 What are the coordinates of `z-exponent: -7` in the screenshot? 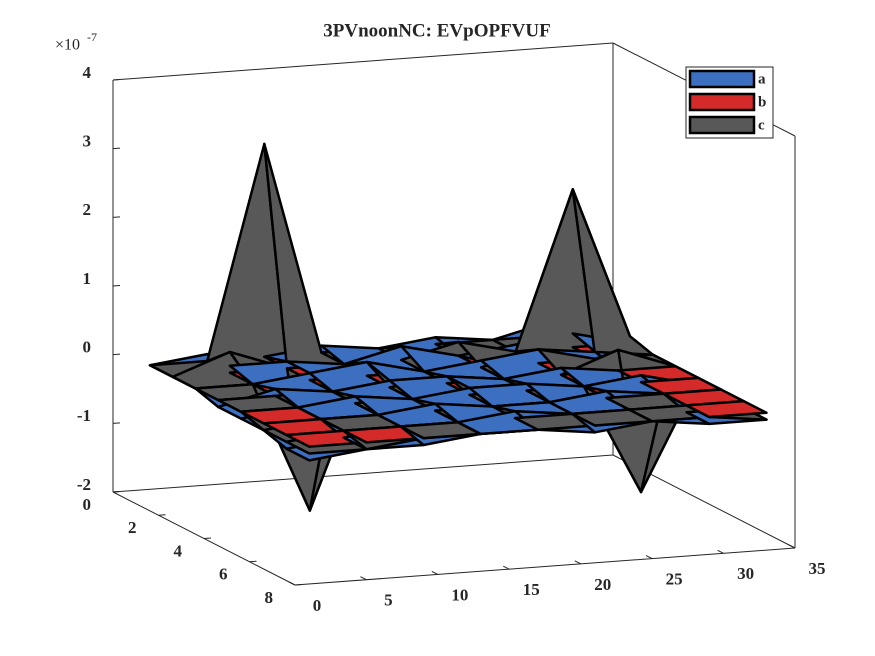 It's located at (92, 37).